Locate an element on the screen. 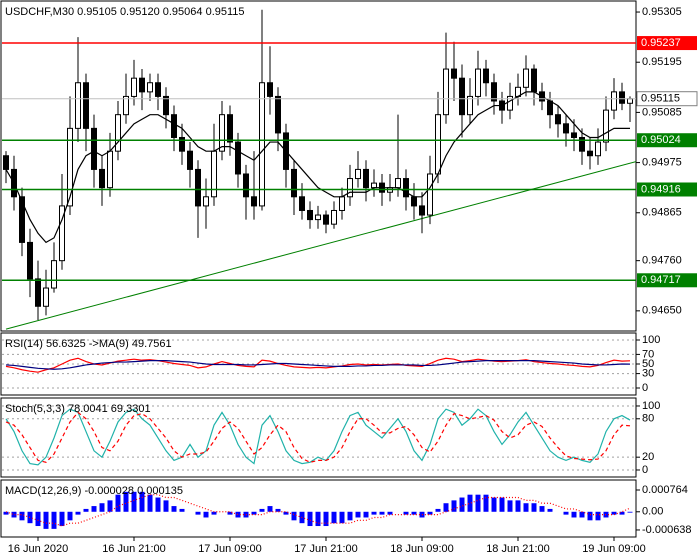  x-tick-label: 17 Jun 21:00 is located at coordinates (326, 549).